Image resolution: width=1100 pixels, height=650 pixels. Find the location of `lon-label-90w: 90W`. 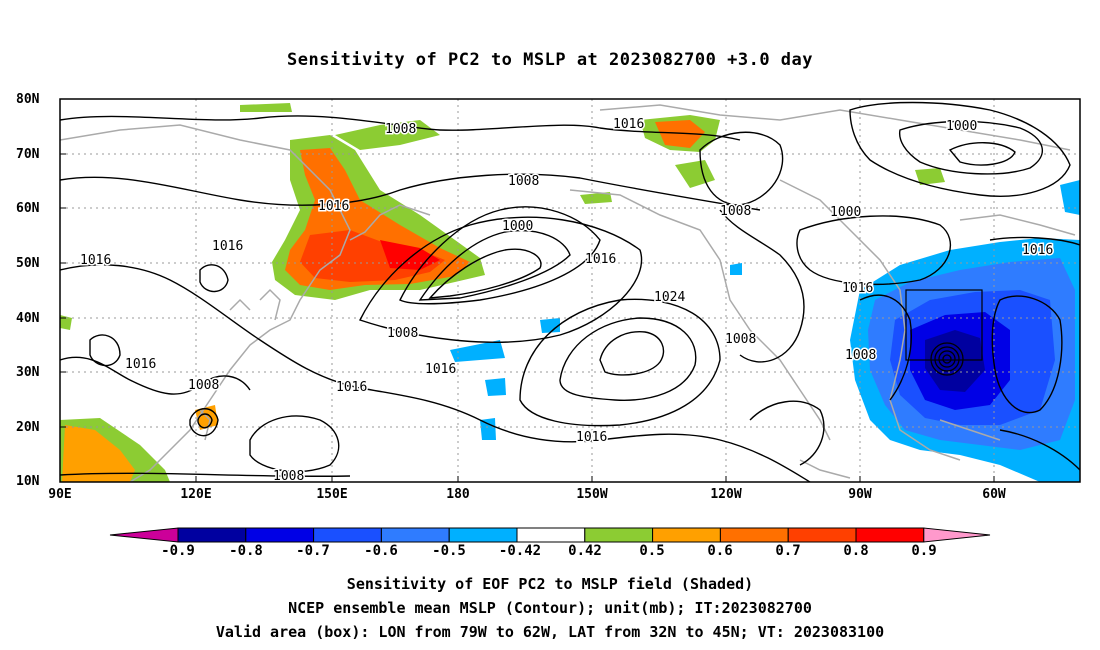

lon-label-90w: 90W is located at coordinates (860, 494).